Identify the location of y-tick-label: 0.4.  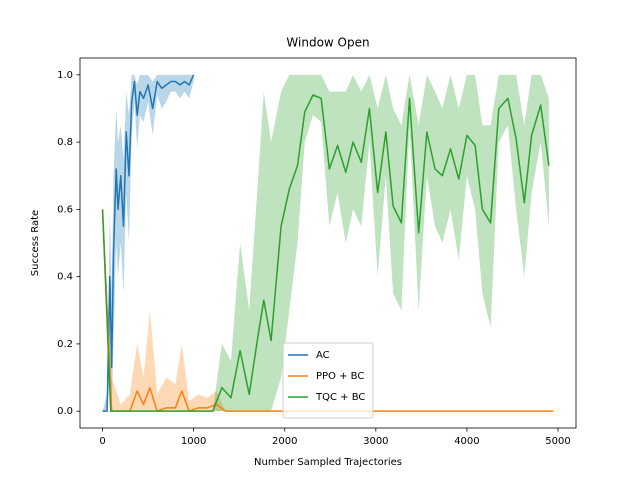
(65, 277).